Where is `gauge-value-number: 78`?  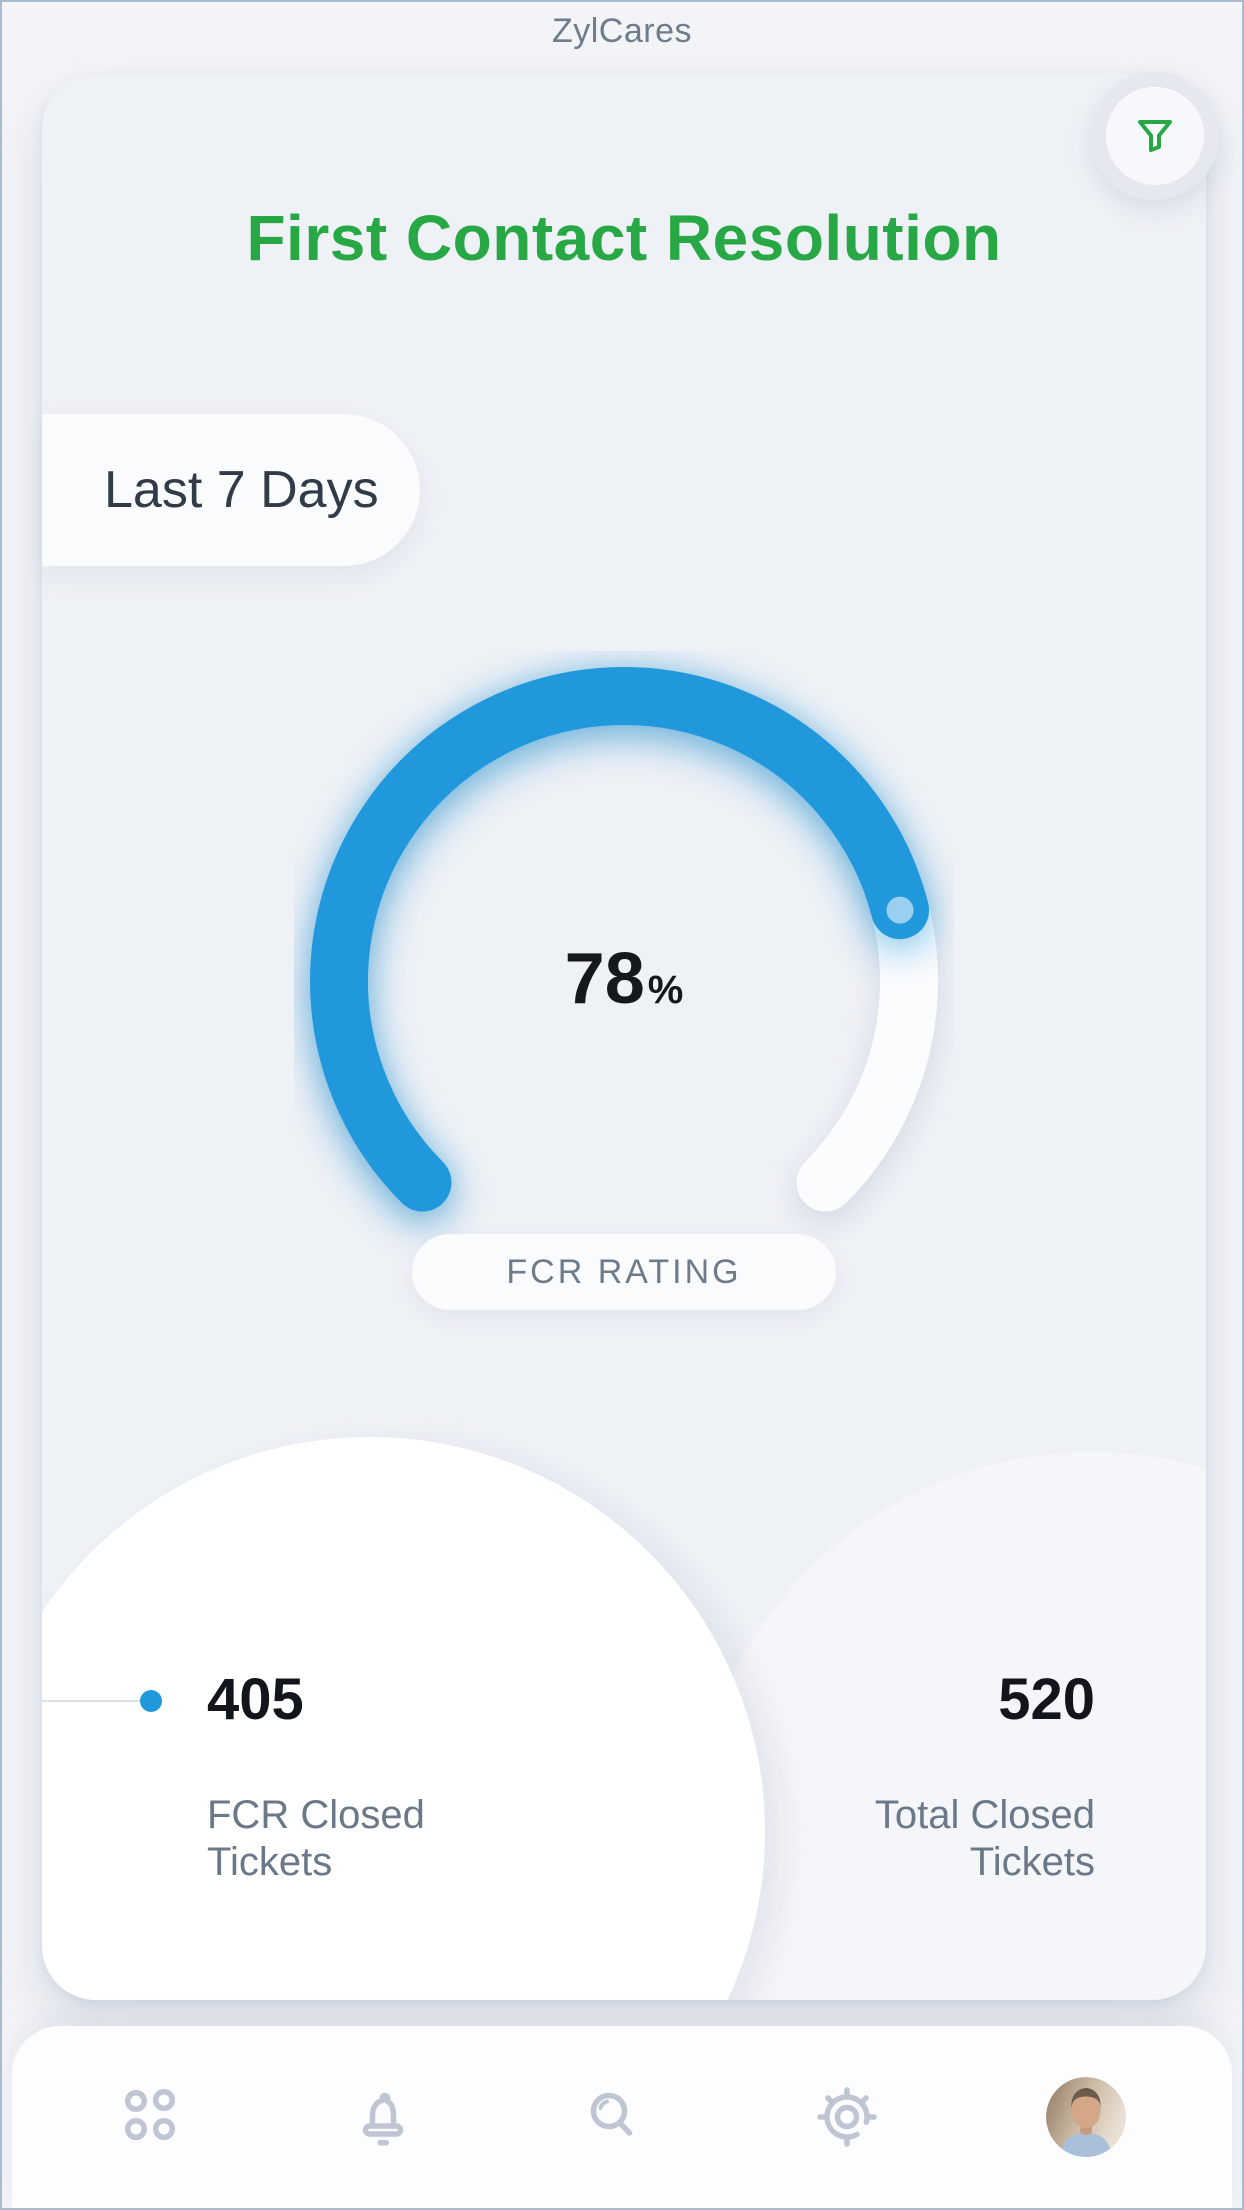
gauge-value-number: 78 is located at coordinates (604, 979).